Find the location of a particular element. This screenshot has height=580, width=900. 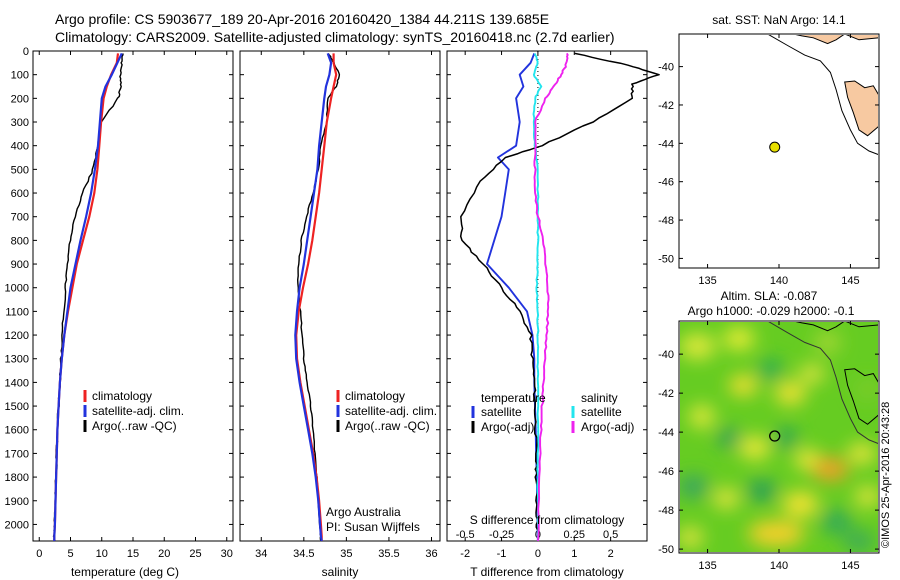

sst-map-y-tick-label: -42 is located at coordinates (666, 106).